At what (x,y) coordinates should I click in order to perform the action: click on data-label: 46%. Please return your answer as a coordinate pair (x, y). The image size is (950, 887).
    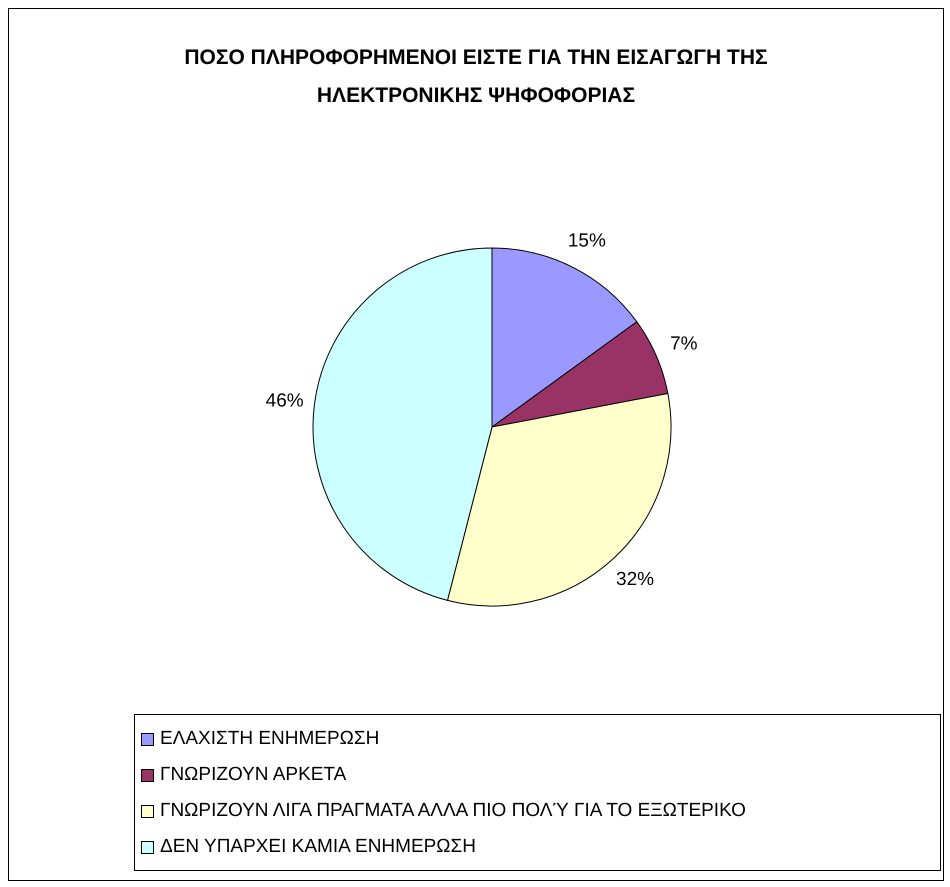
    Looking at the image, I should click on (285, 401).